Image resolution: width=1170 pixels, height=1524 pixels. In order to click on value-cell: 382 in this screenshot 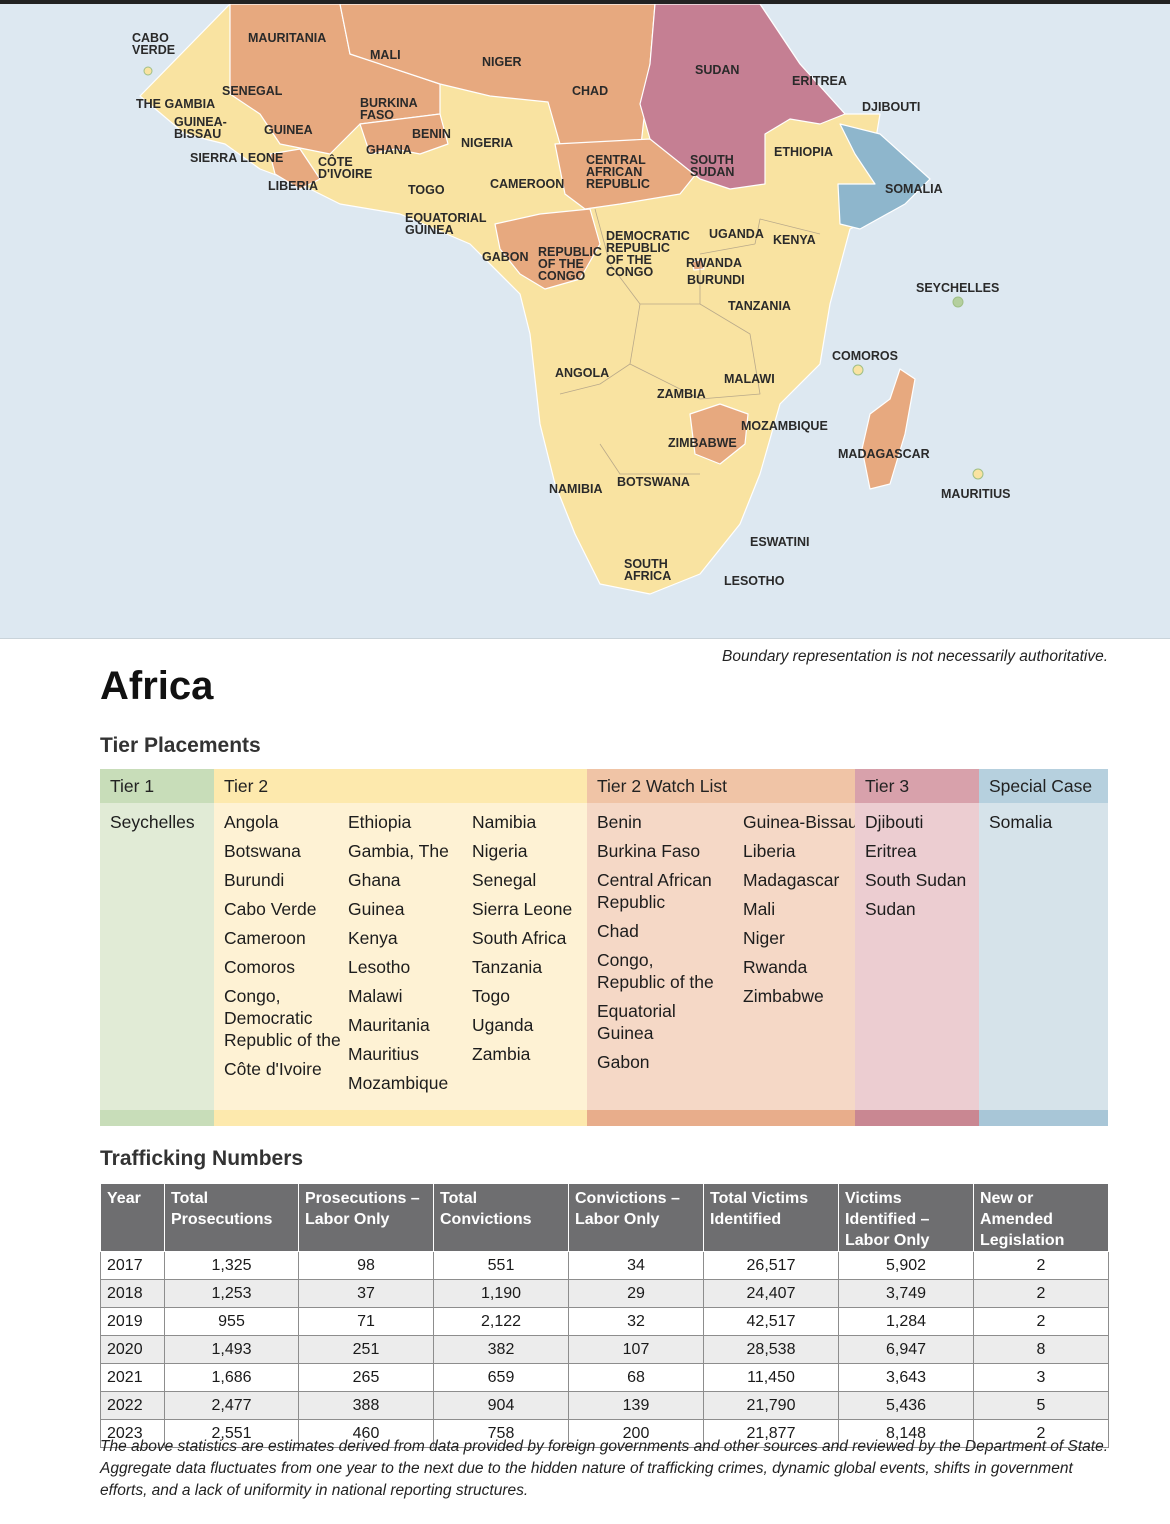, I will do `click(501, 1349)`.